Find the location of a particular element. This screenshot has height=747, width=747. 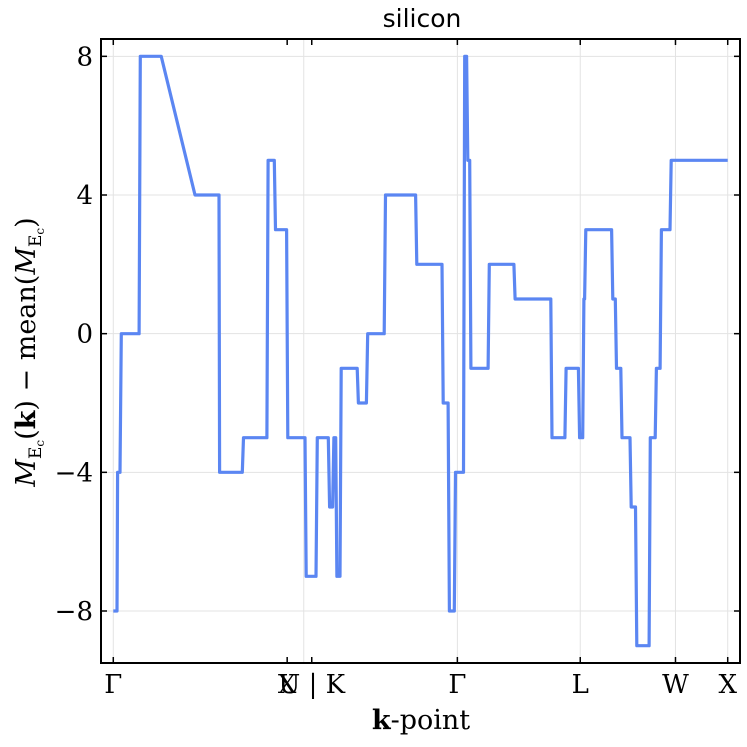

y-label-m: M is located at coordinates (26, 473).